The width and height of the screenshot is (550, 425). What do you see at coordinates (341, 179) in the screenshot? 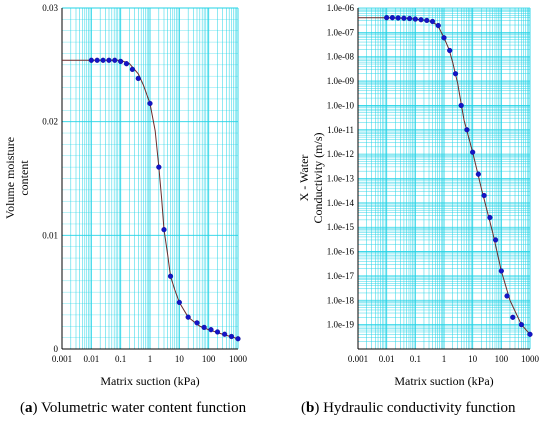
I see `y-tick-label: 1.0e-13` at bounding box center [341, 179].